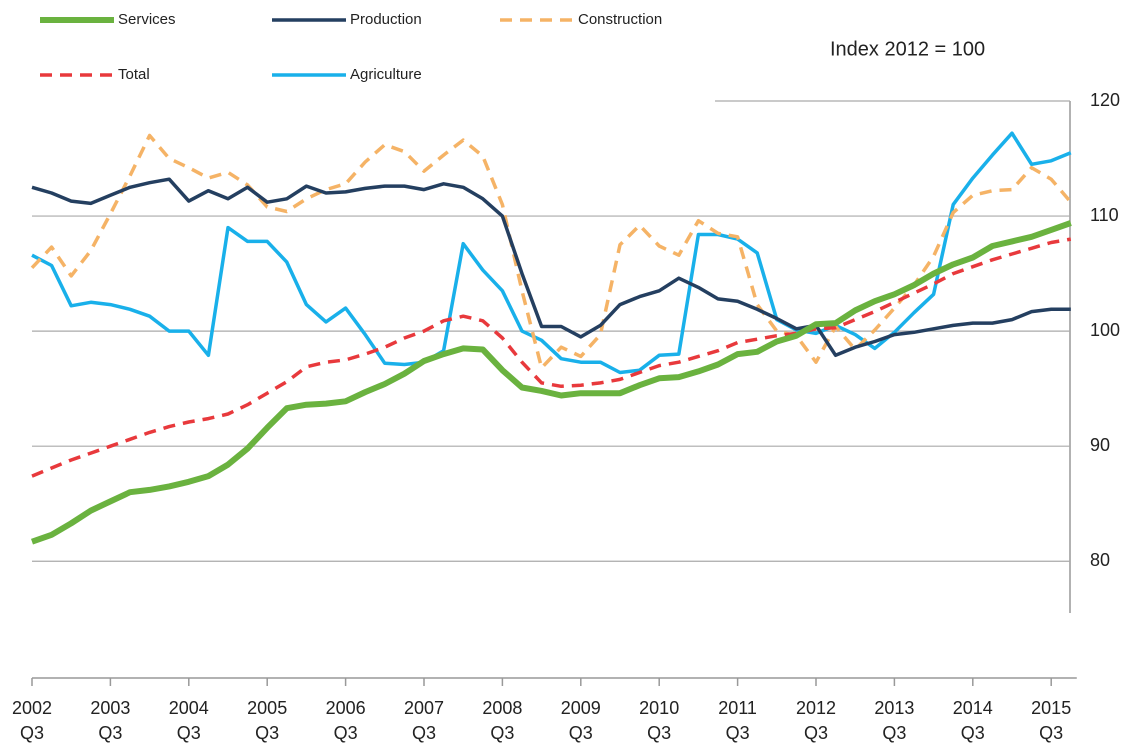  I want to click on x-tick-label: 2003 Q3, so click(110, 720).